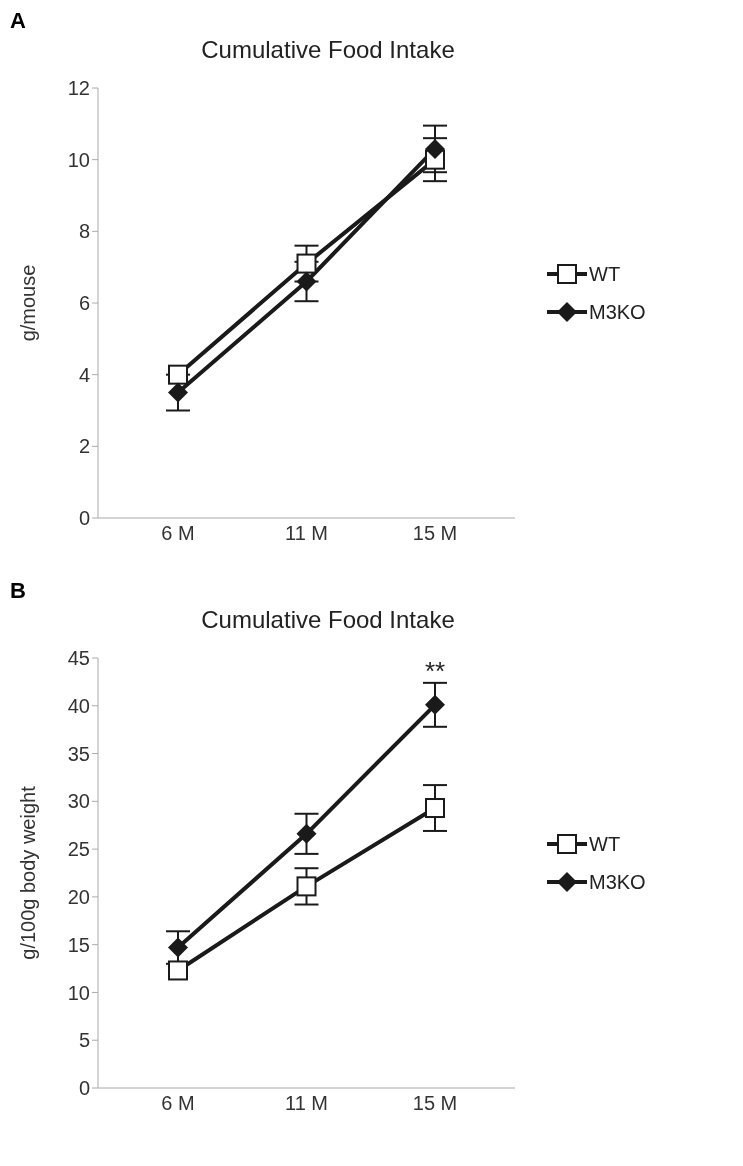 This screenshot has width=743, height=1166. I want to click on y-axis-title: g/100g body weight, so click(28, 872).